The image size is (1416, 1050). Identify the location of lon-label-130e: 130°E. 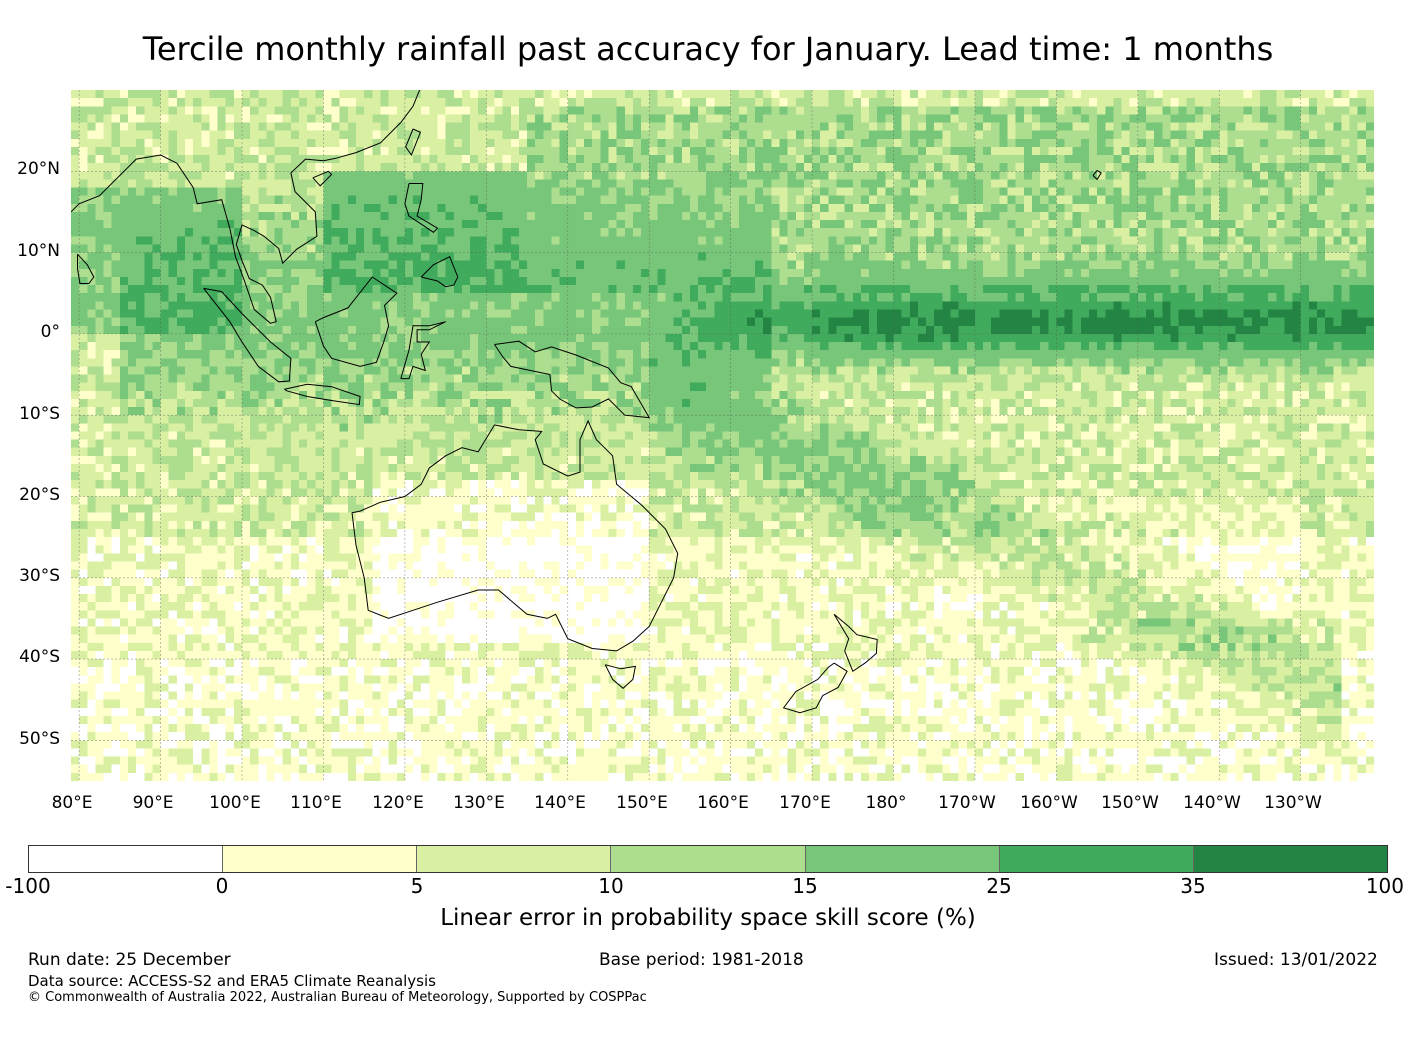
(479, 803).